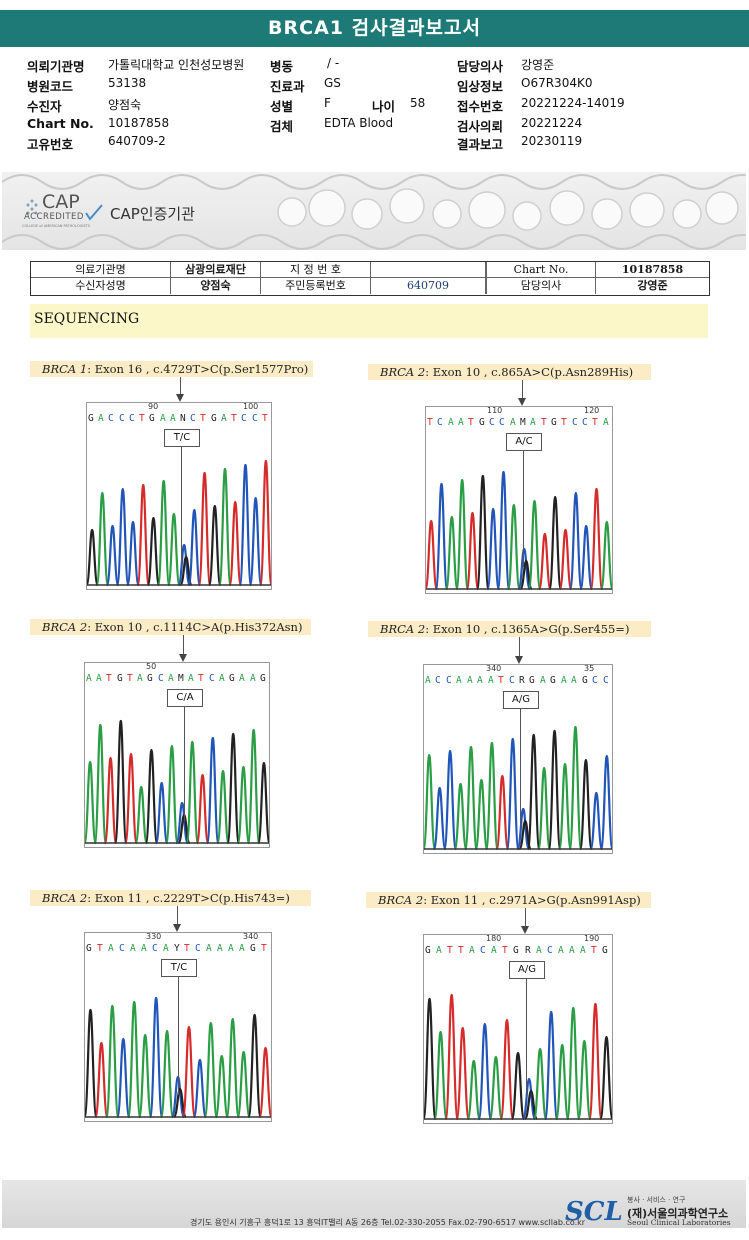  I want to click on designation-value, so click(428, 270).